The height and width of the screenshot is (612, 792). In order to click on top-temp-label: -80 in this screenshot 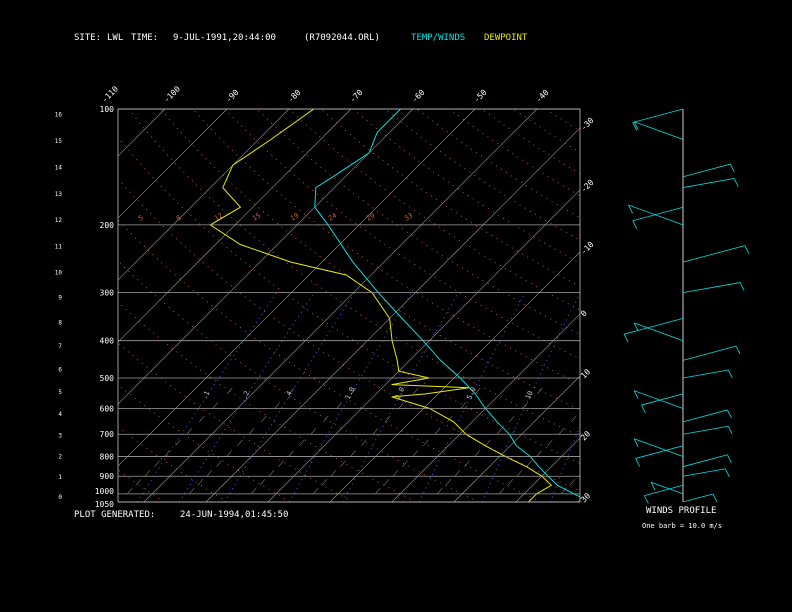, I will do `click(294, 96)`.